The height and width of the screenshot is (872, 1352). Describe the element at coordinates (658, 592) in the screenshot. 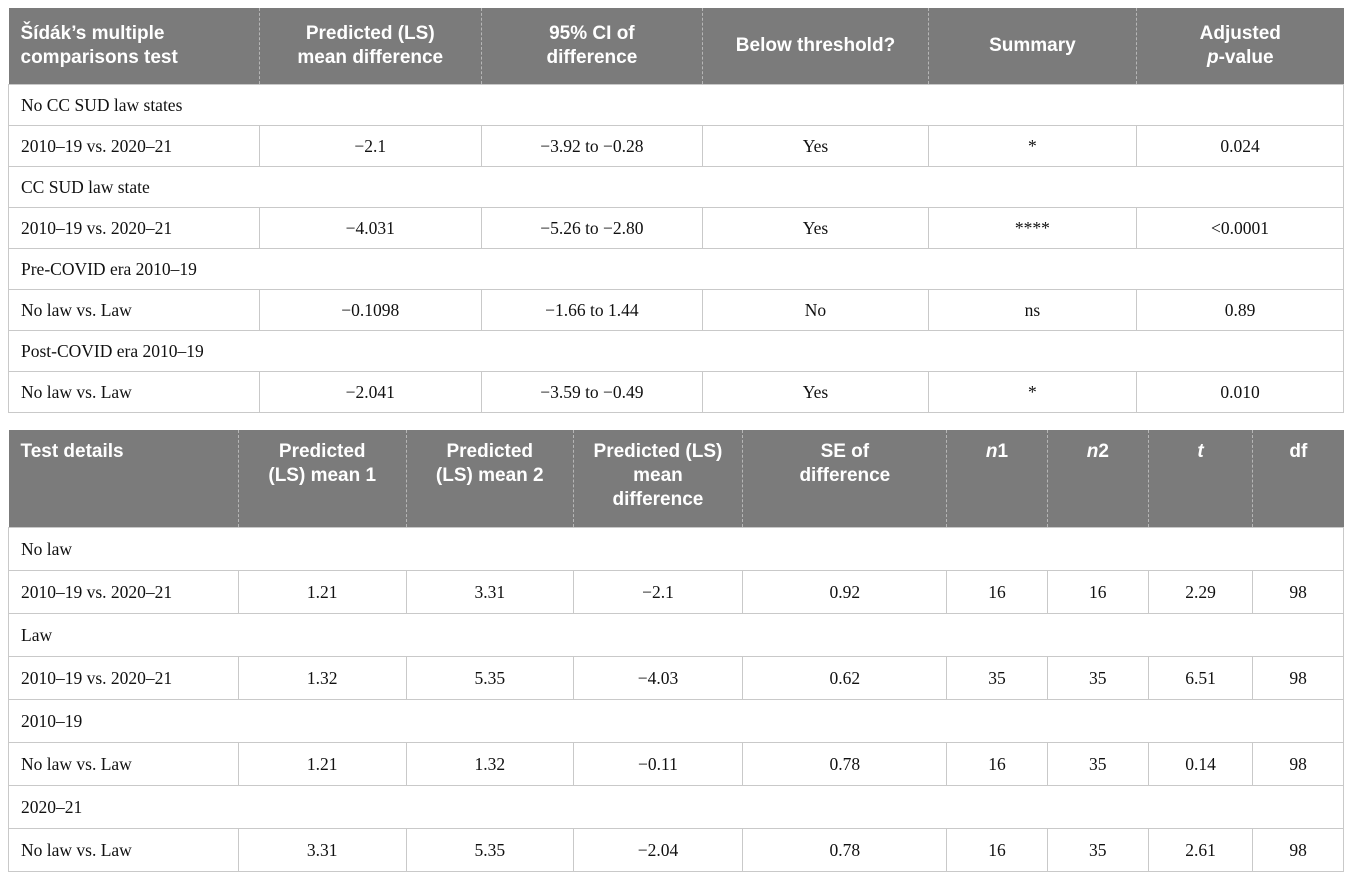

I see `value-cell: −2.1` at that location.